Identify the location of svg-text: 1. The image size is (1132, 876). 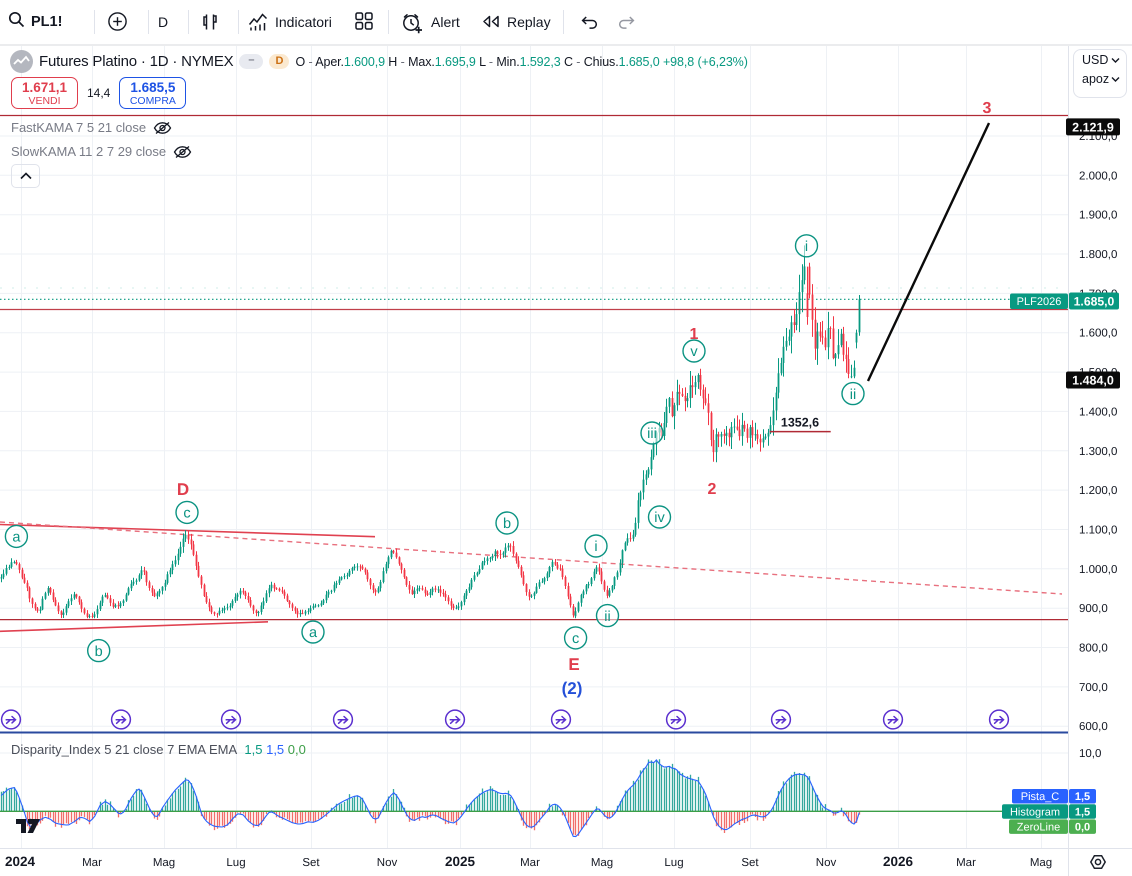
(694, 334).